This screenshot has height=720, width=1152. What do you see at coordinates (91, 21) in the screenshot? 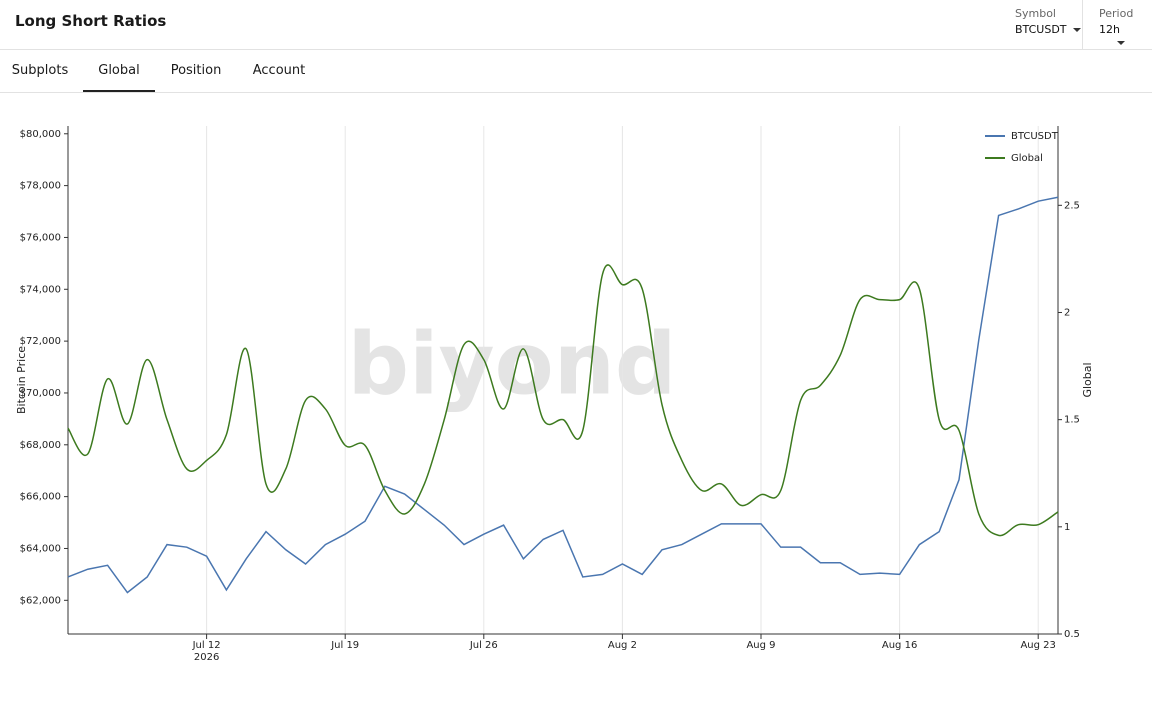
I see `page-title: Long Short Ratios` at bounding box center [91, 21].